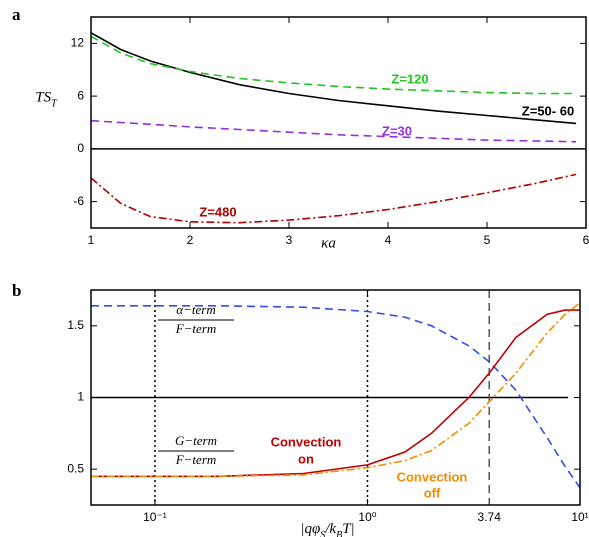 Image resolution: width=589 pixels, height=537 pixels. Describe the element at coordinates (80, 397) in the screenshot. I see `y-tick-label: 1` at that location.